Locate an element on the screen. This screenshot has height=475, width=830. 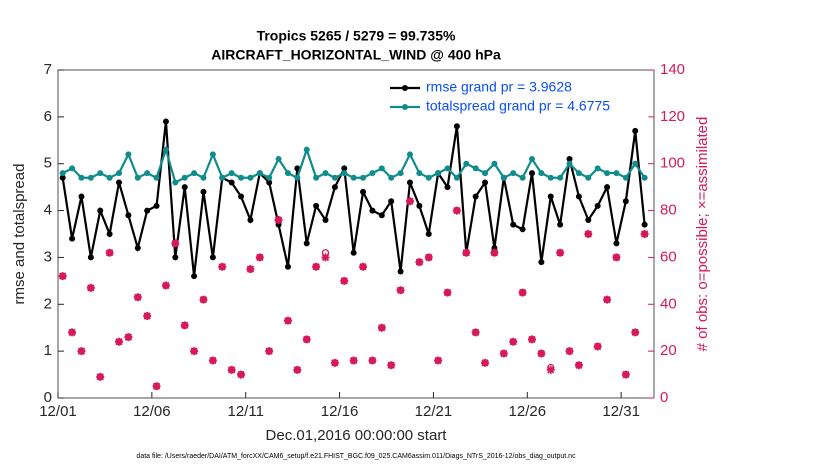
y-axis-label: rmse and totalspread is located at coordinates (19, 234).